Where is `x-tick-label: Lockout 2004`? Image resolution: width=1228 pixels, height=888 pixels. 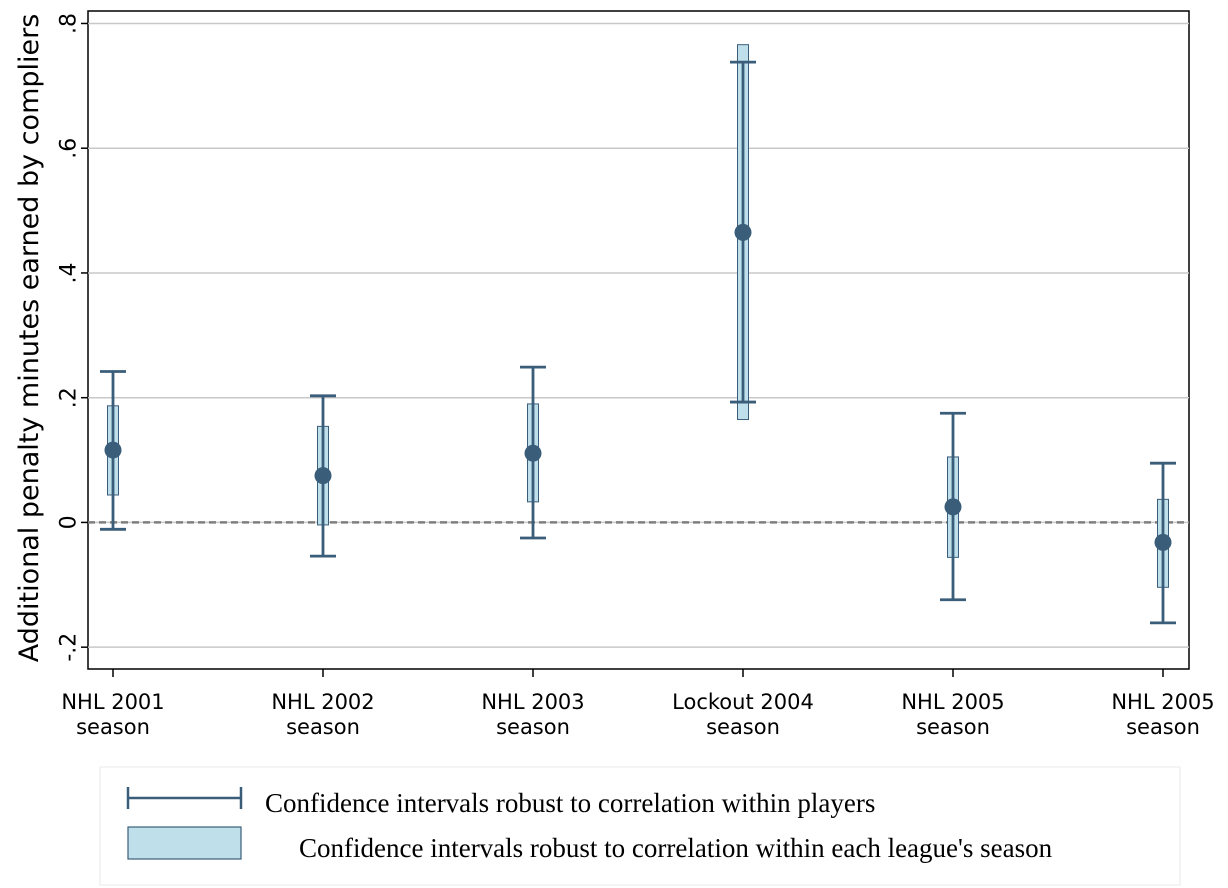
x-tick-label: Lockout 2004 is located at coordinates (743, 702).